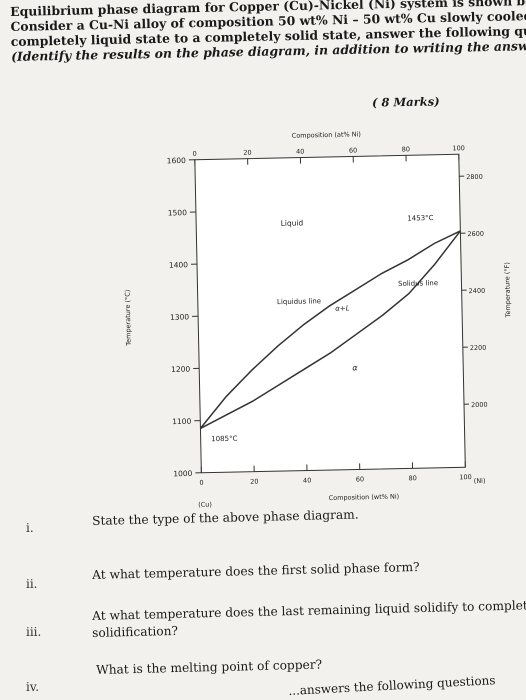 This screenshot has height=700, width=526. Describe the element at coordinates (474, 177) in the screenshot. I see `right-tick-label: 2800` at that location.